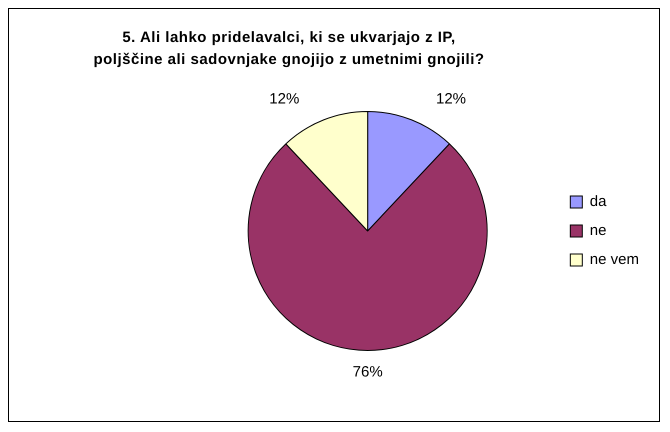 Image resolution: width=670 pixels, height=432 pixels. What do you see at coordinates (289, 49) in the screenshot?
I see `chart-title: 5. Ali lahko pridelavalci, ki se ukvarjajo z IP, poljščine ali sadovnjake gnojijo z umetnimi gnojili?` at bounding box center [289, 49].